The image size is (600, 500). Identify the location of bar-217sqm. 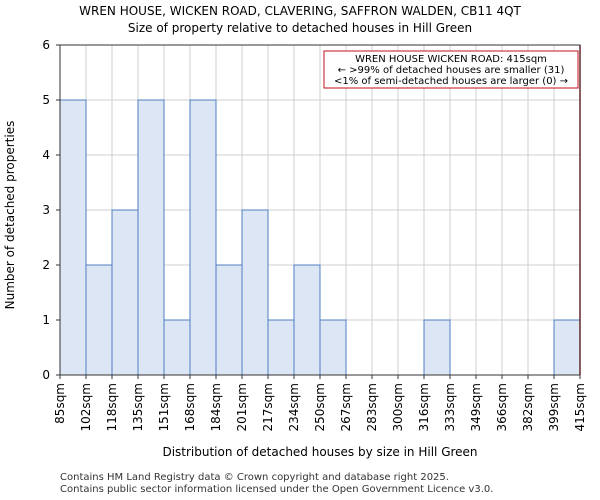
(281, 347).